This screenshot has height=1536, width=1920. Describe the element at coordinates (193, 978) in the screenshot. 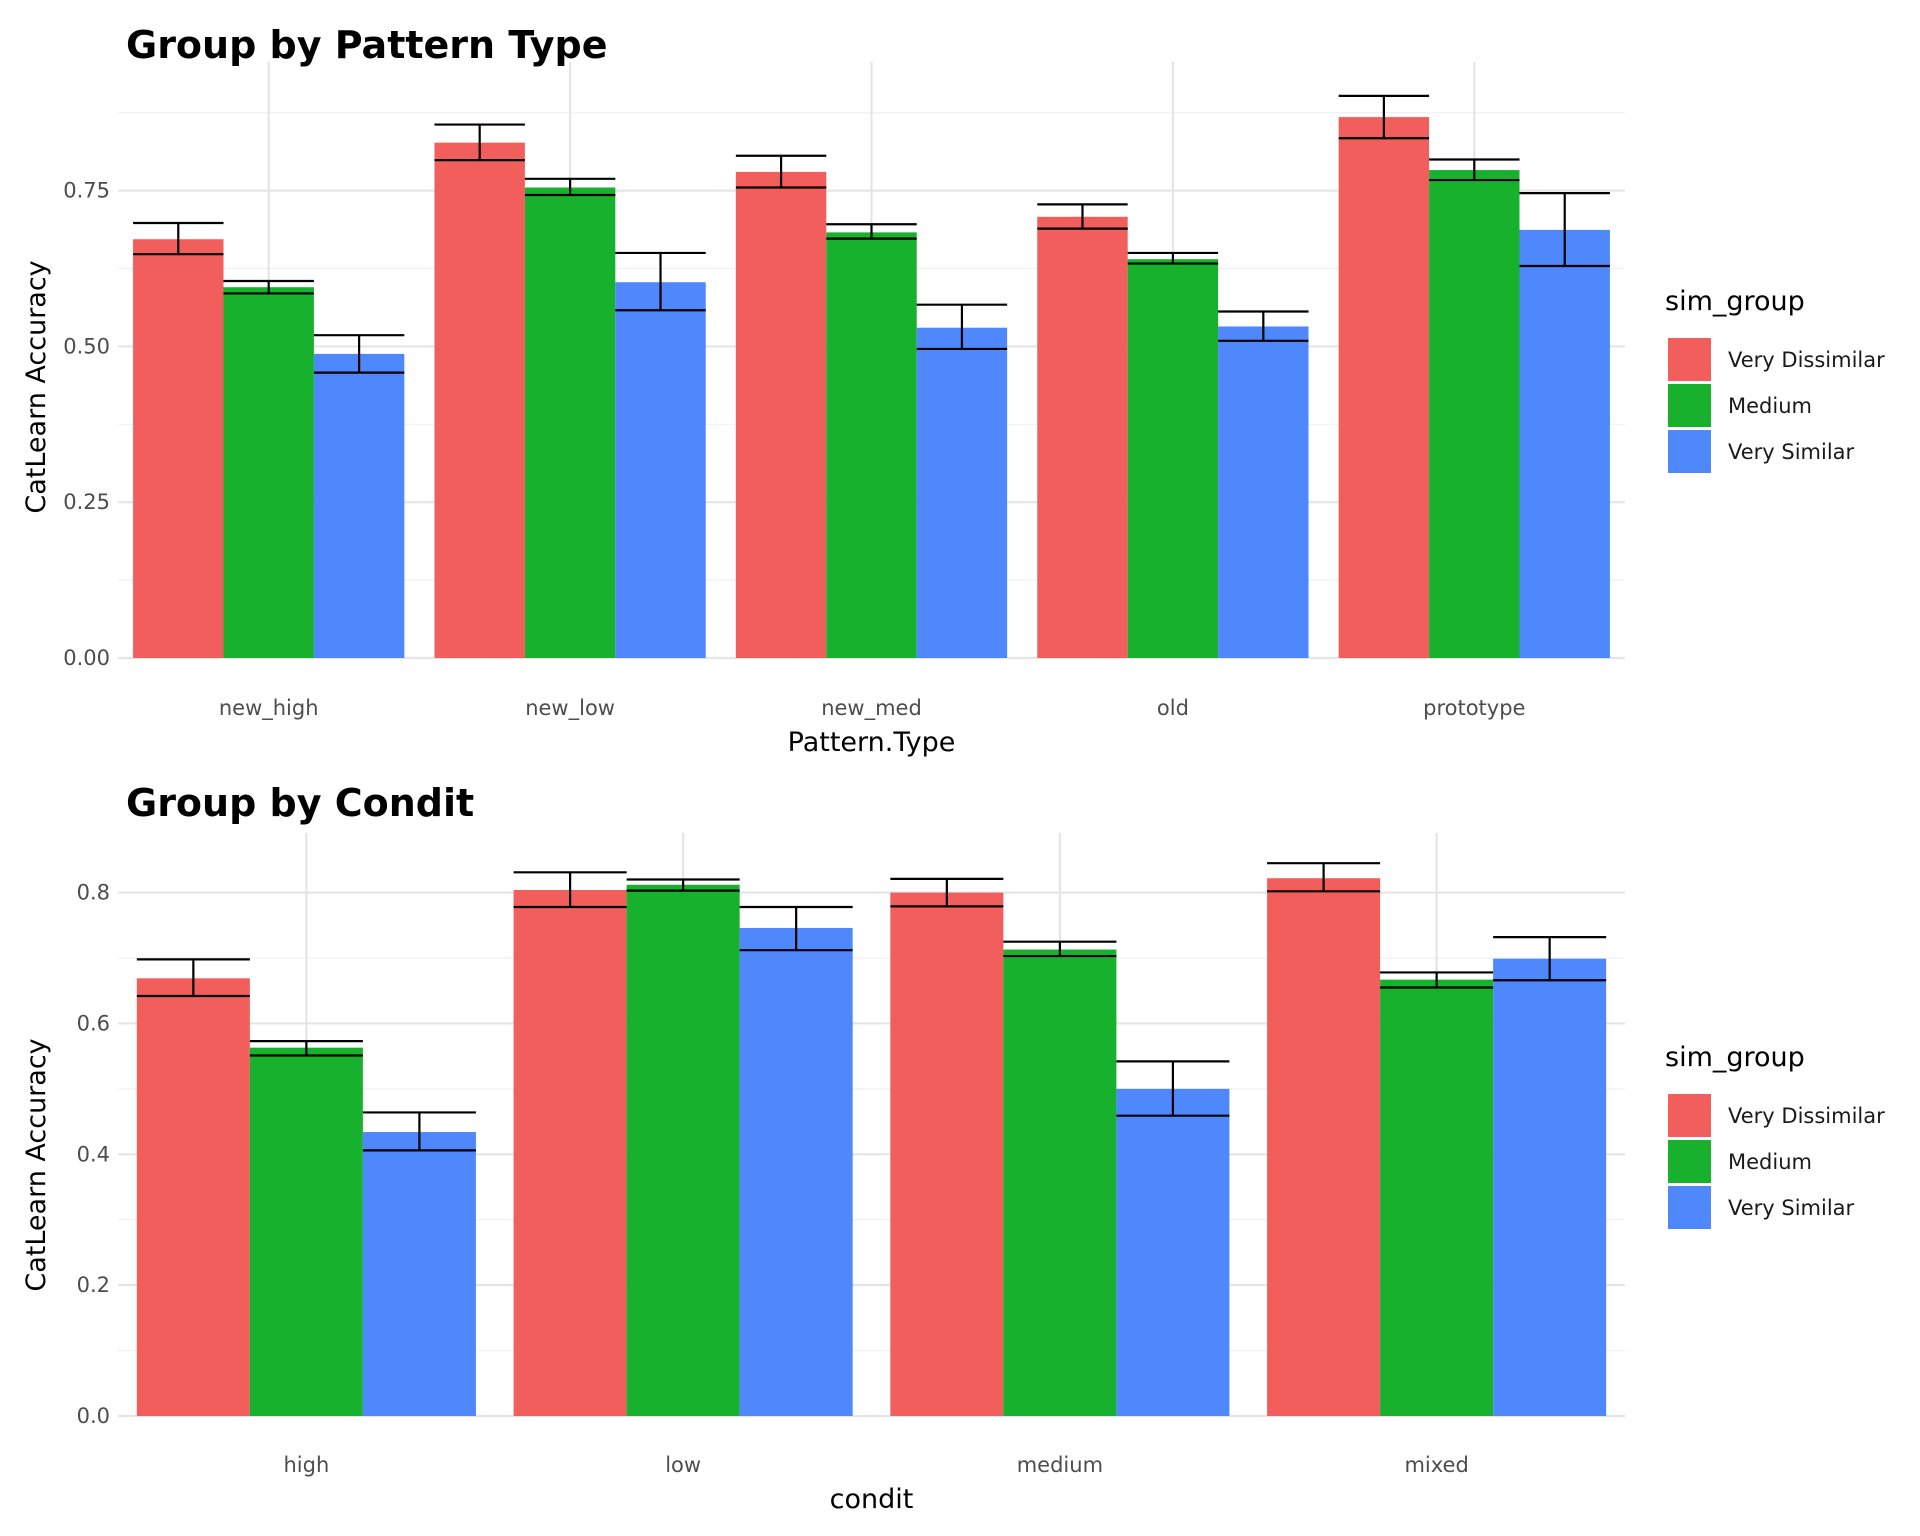

I see `error-bar-very-dissimilar-high` at that location.